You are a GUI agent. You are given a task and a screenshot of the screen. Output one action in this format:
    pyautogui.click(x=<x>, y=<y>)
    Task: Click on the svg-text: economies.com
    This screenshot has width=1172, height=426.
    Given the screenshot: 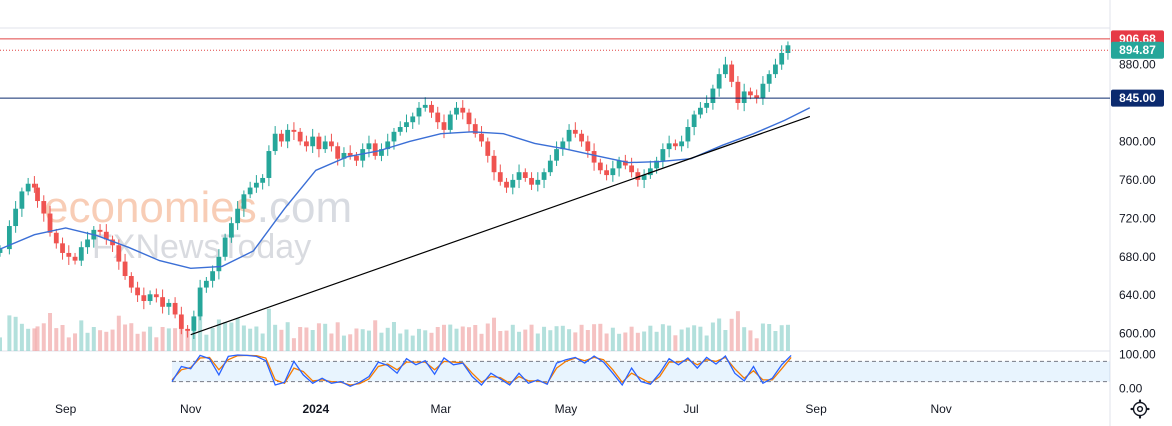 What is the action you would take?
    pyautogui.click(x=198, y=207)
    